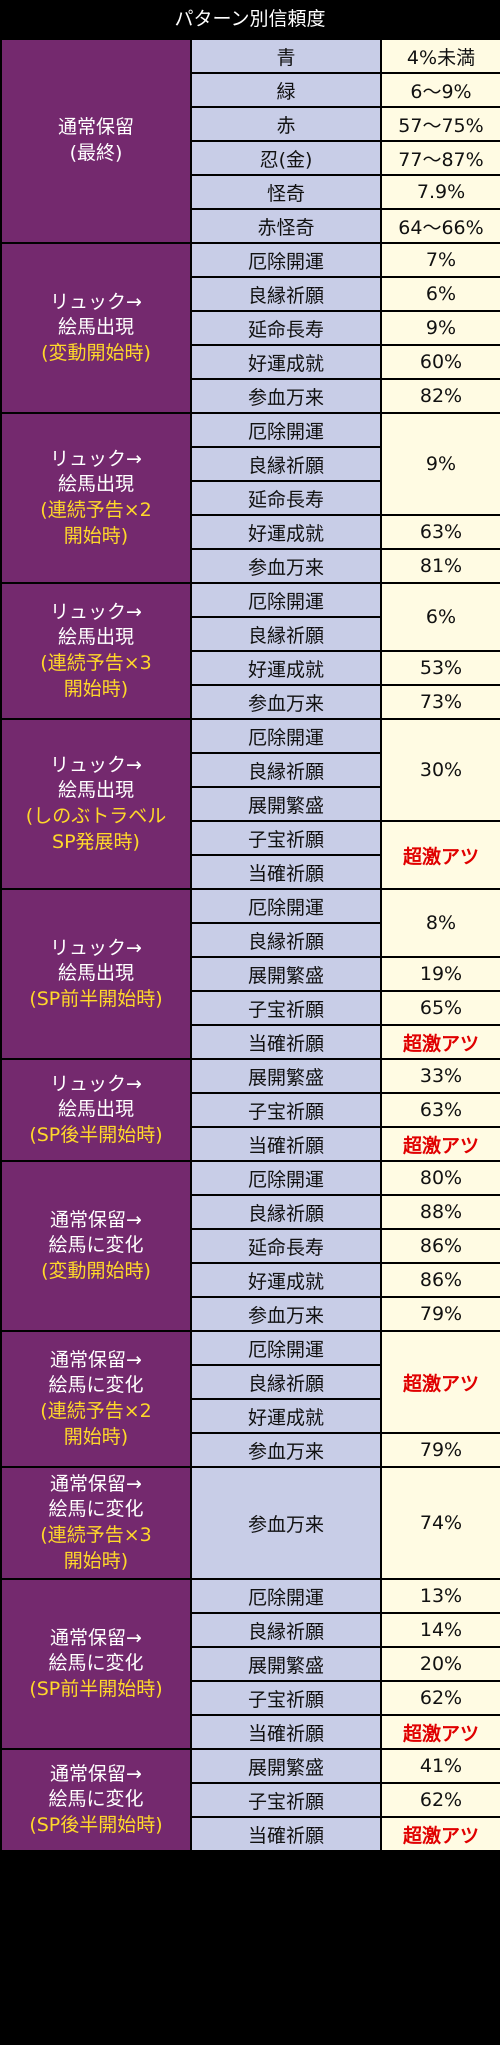 The height and width of the screenshot is (2045, 500). What do you see at coordinates (250, 124) in the screenshot?
I see `table-row: 赤 57～75%` at bounding box center [250, 124].